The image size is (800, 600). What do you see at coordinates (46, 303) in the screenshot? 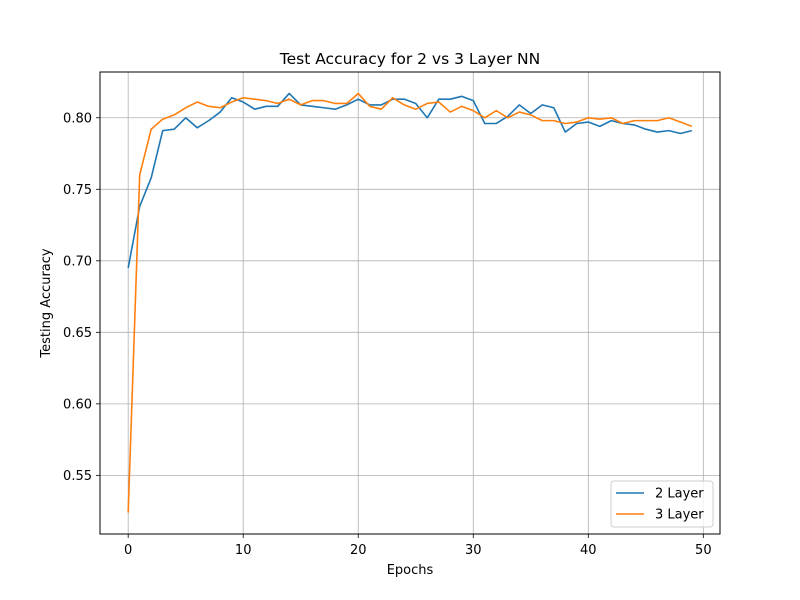
I see `y-axis-label: Testing Accuracy` at bounding box center [46, 303].